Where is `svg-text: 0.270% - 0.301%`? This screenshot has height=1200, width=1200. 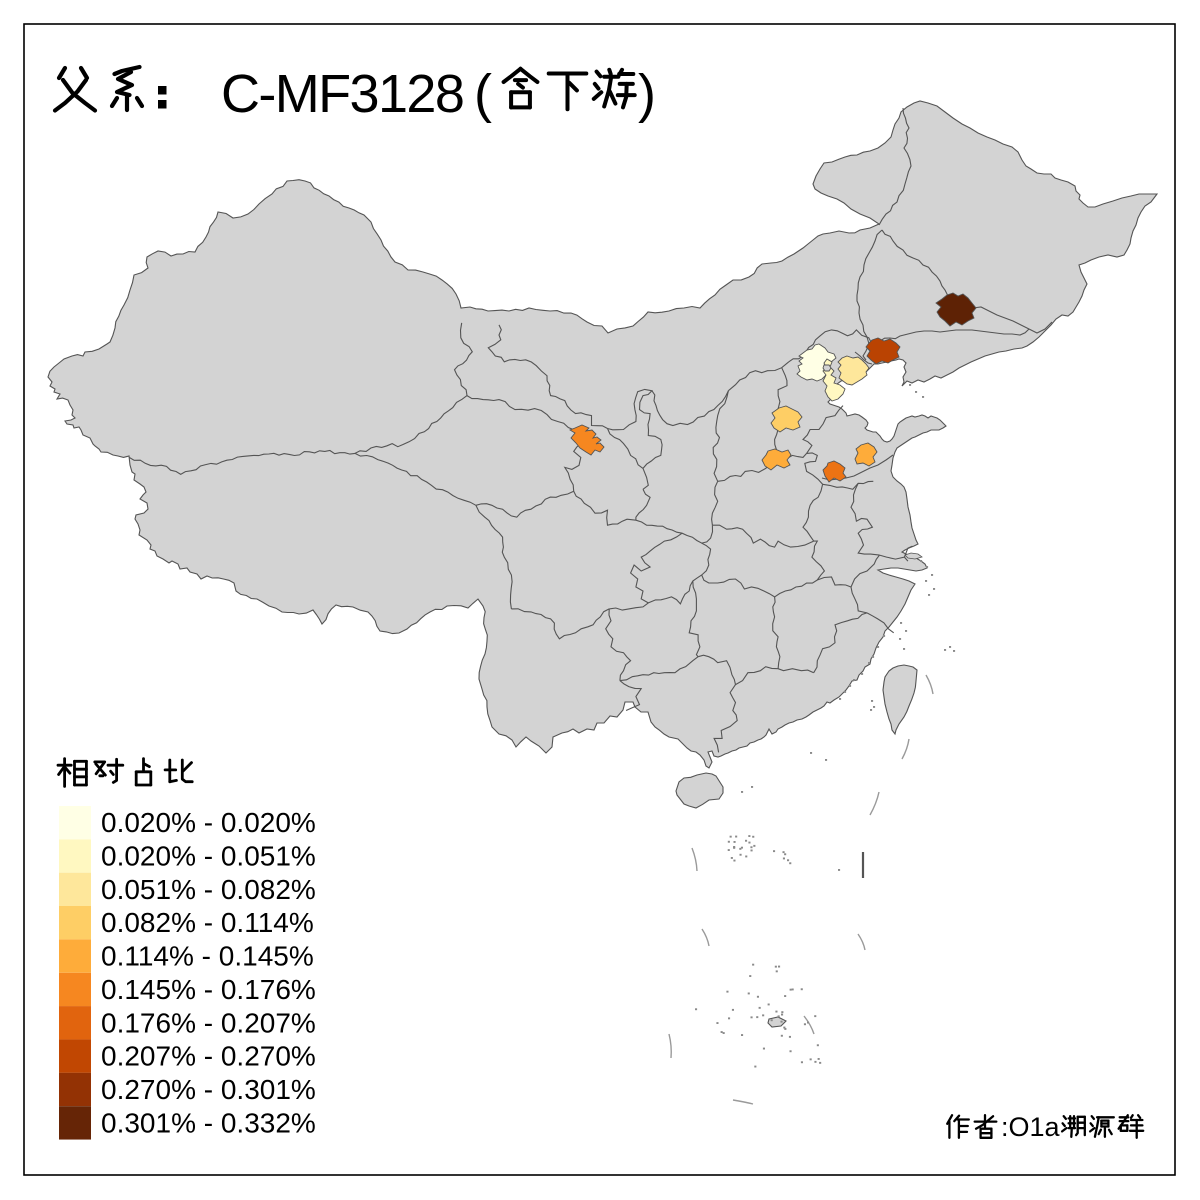 svg-text: 0.270% - 0.301% is located at coordinates (208, 1089).